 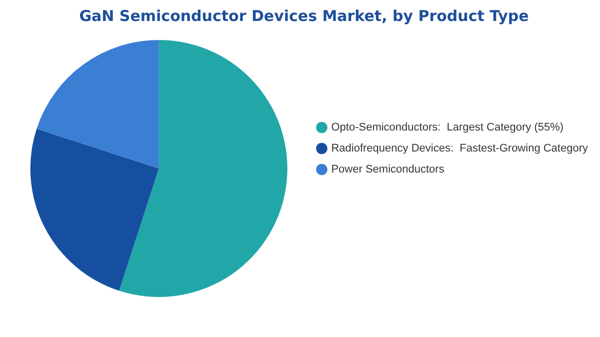 I want to click on legend-label: Power Semiconductors, so click(x=388, y=170).